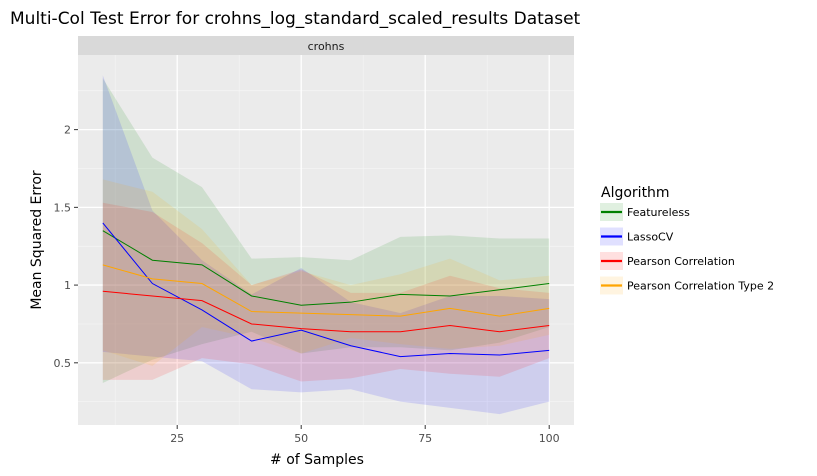 Image resolution: width=817 pixels, height=476 pixels. What do you see at coordinates (635, 193) in the screenshot?
I see `legend-title: Algorithm` at bounding box center [635, 193].